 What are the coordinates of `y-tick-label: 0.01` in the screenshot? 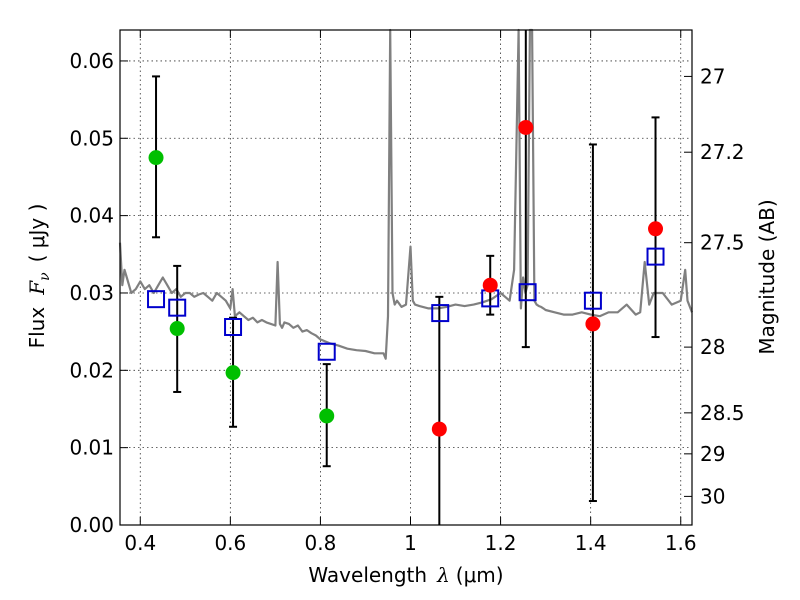 It's located at (91, 448).